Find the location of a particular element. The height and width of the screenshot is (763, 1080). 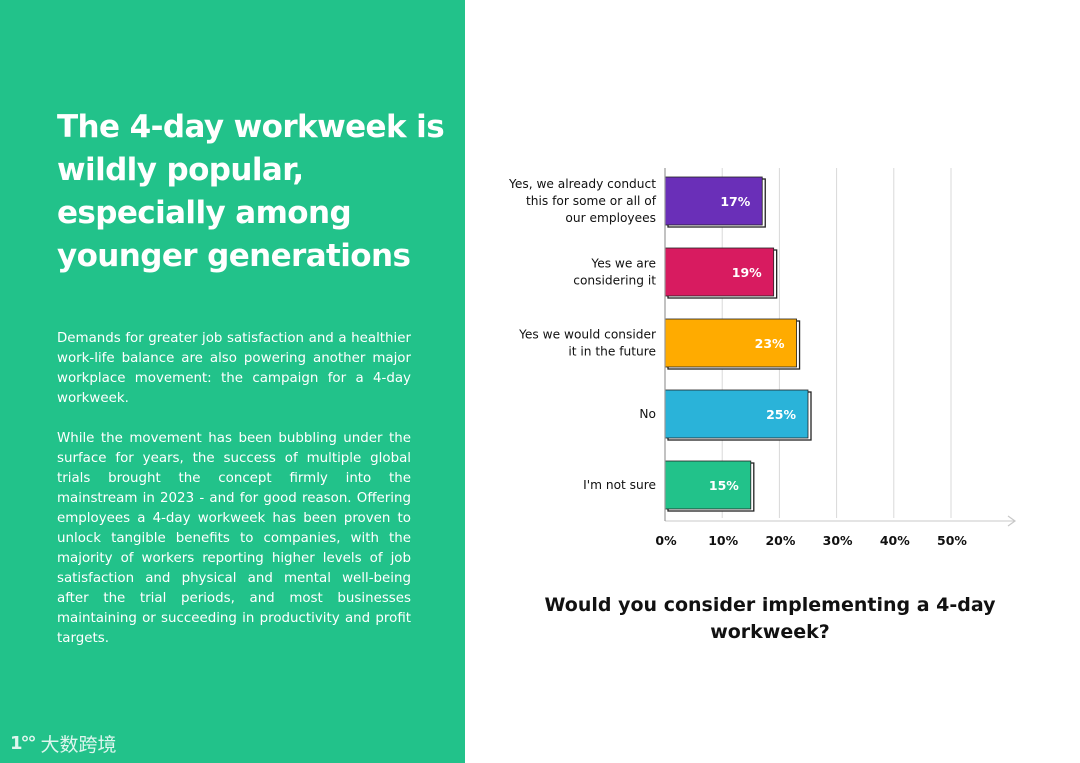

bar-layer is located at coordinates (738, 344).